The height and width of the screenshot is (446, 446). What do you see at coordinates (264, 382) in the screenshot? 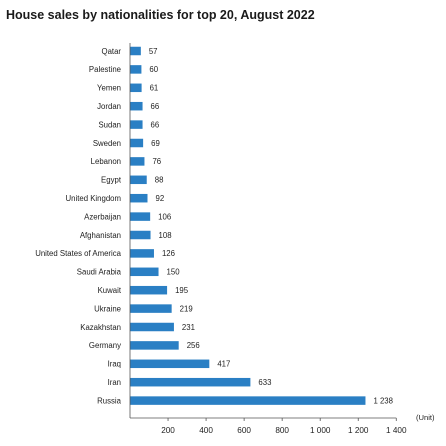
I see `value-label: 633` at bounding box center [264, 382].